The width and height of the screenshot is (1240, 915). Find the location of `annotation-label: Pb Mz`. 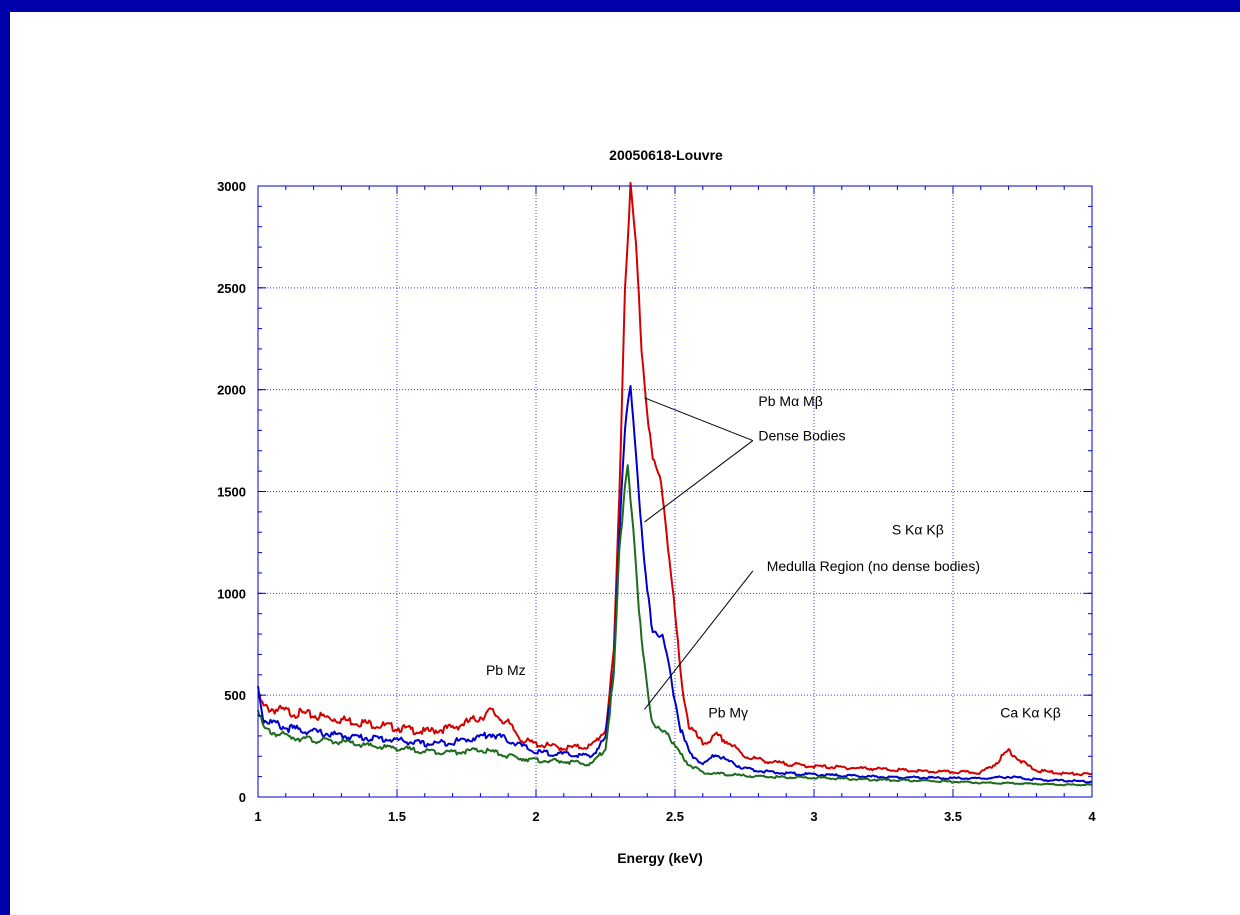

annotation-label: Pb Mz is located at coordinates (506, 670).